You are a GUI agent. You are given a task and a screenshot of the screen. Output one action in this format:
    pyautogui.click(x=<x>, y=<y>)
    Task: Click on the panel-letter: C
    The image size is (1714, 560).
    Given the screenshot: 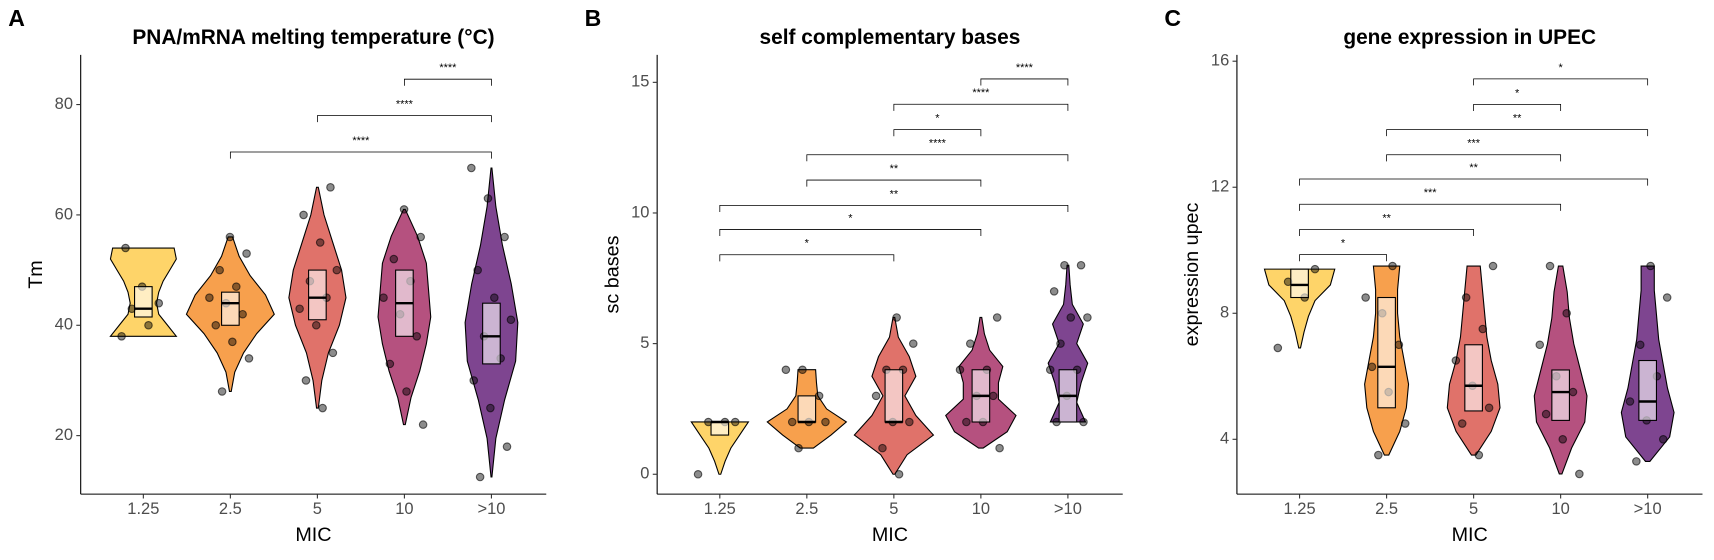 What is the action you would take?
    pyautogui.click(x=1172, y=18)
    